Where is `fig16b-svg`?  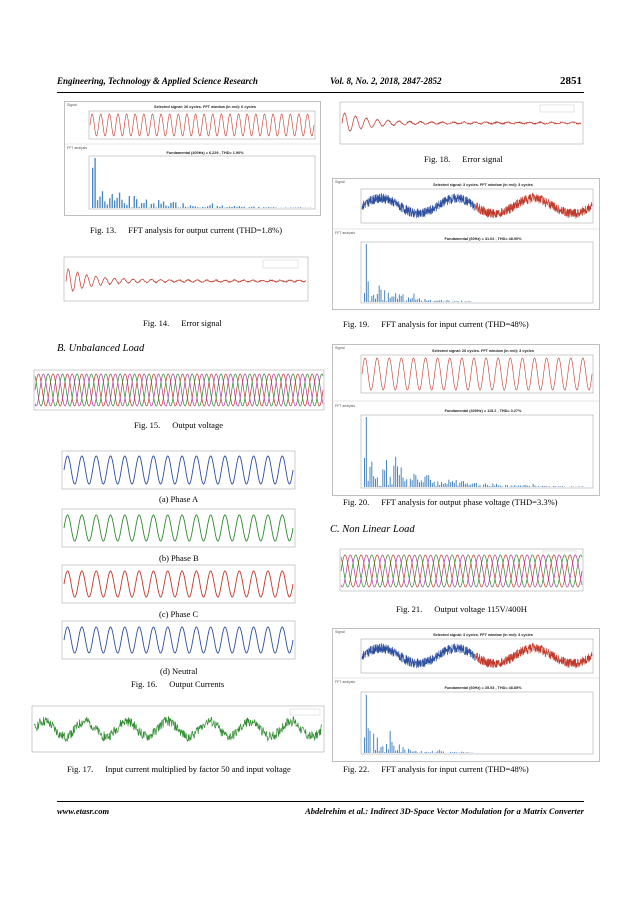
fig16b-svg is located at coordinates (178, 528).